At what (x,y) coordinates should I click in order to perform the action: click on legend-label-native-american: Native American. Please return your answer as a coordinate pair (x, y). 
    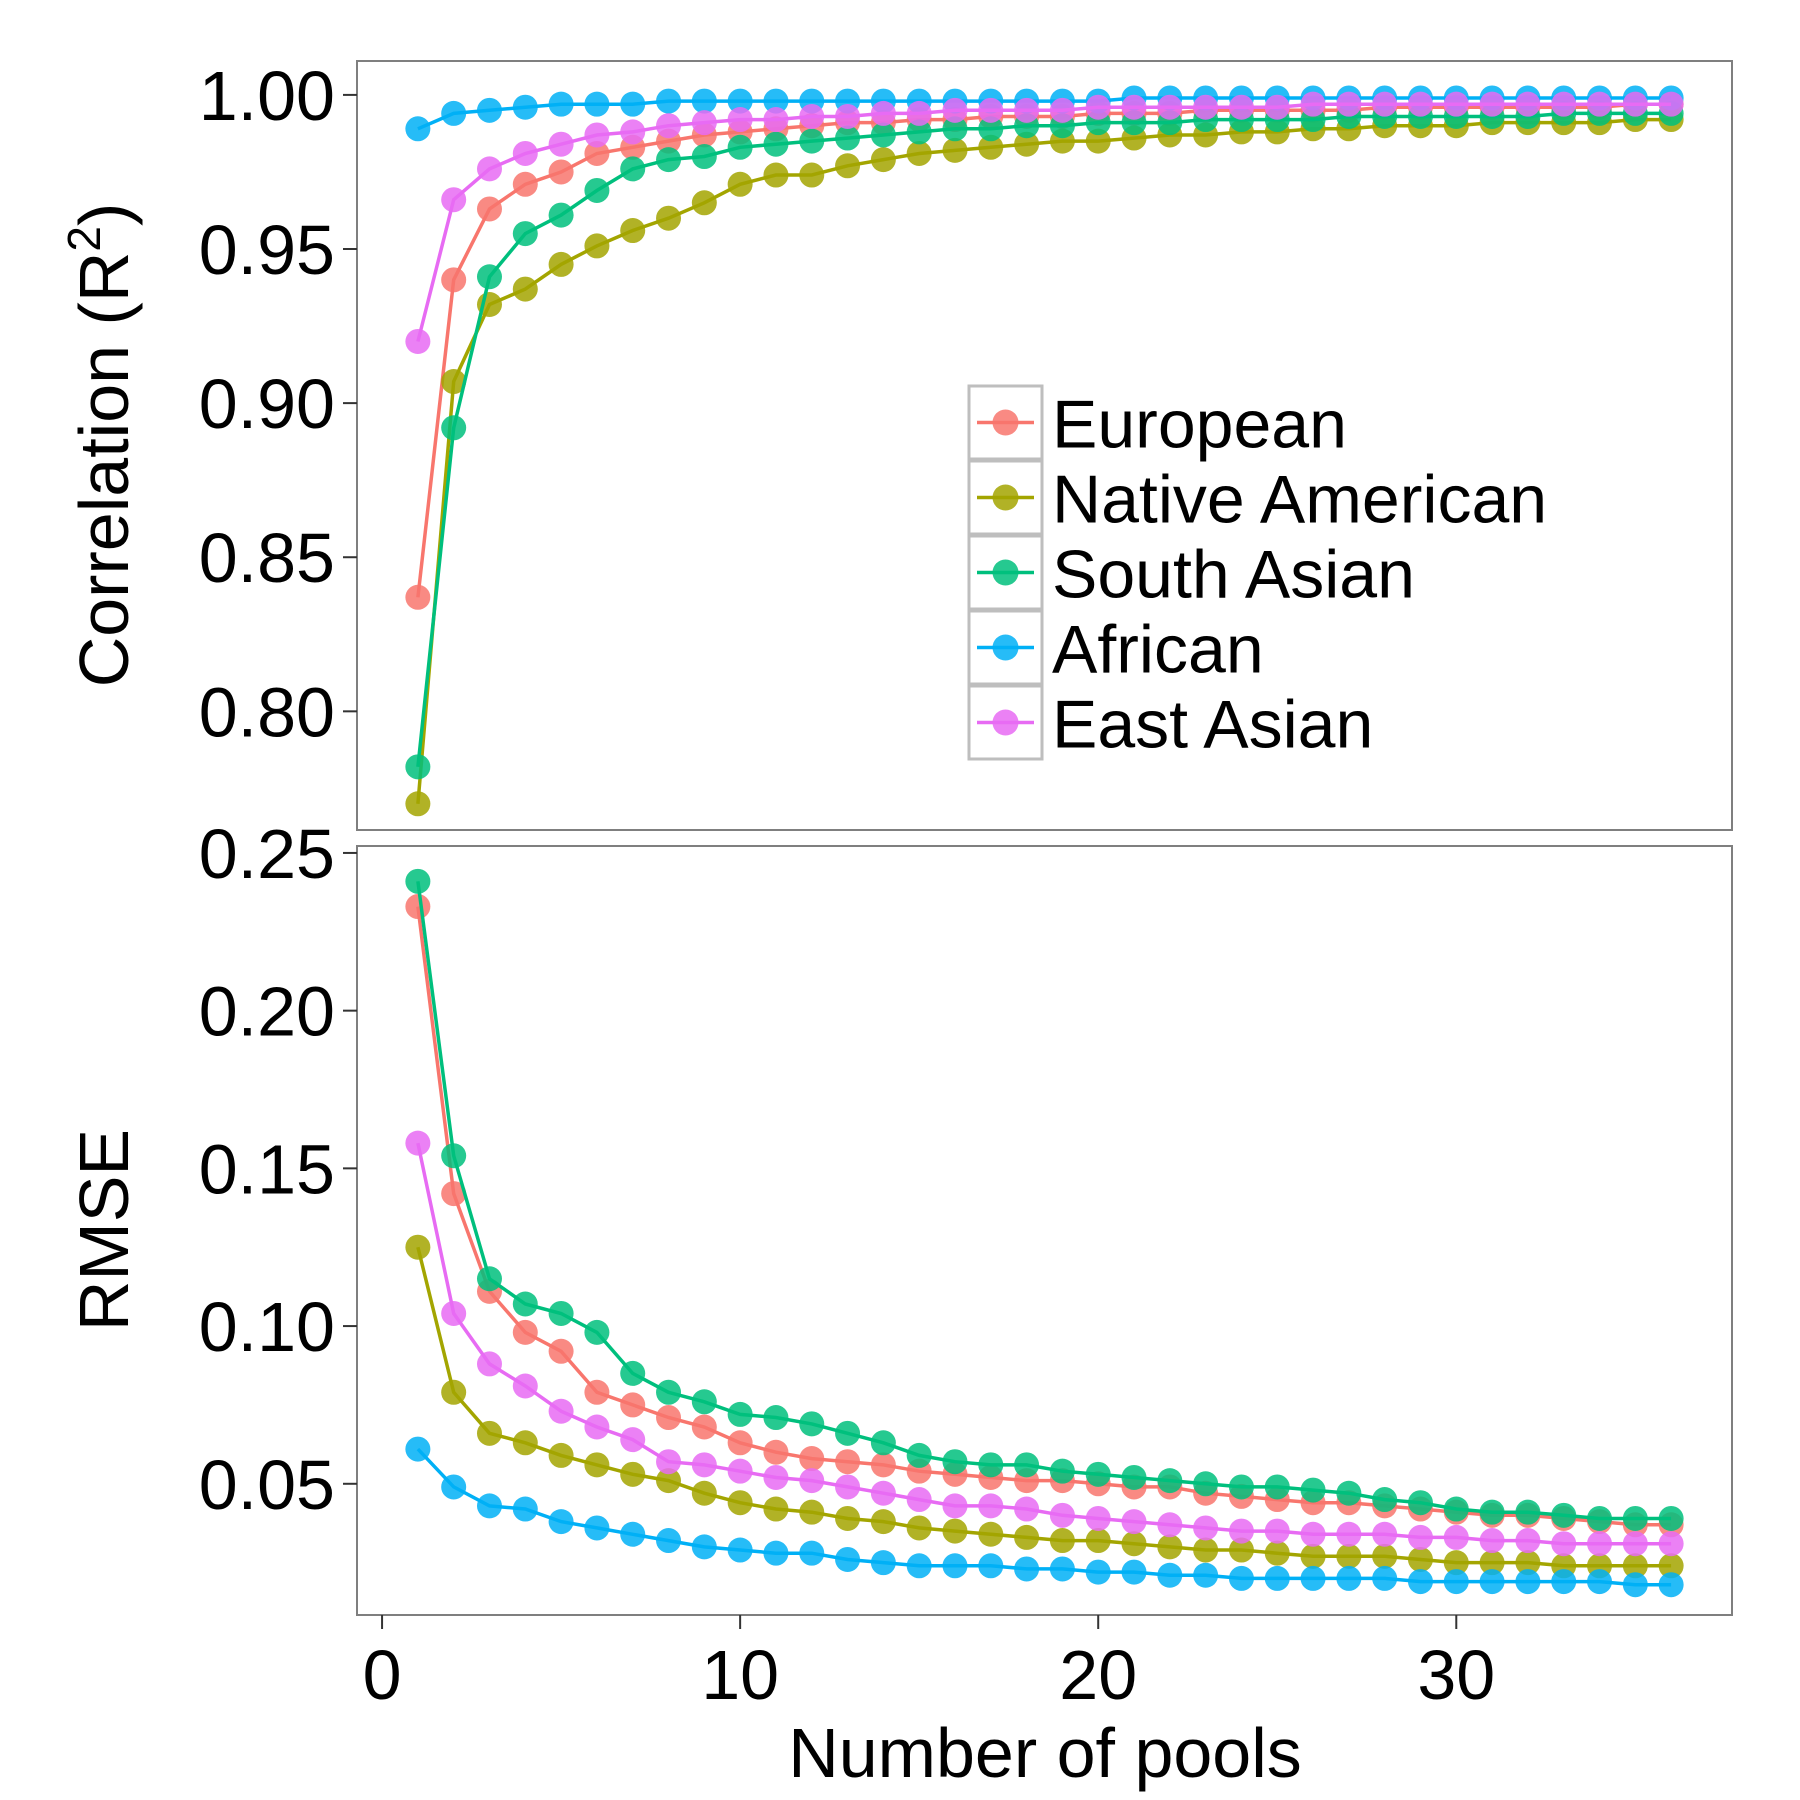
    Looking at the image, I should click on (1299, 500).